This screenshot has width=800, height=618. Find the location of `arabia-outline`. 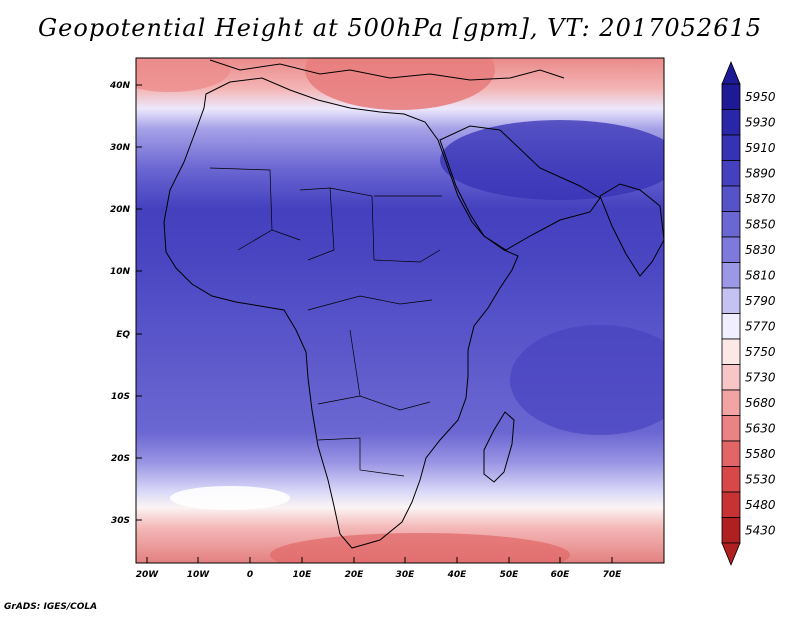

arabia-outline is located at coordinates (520, 188).